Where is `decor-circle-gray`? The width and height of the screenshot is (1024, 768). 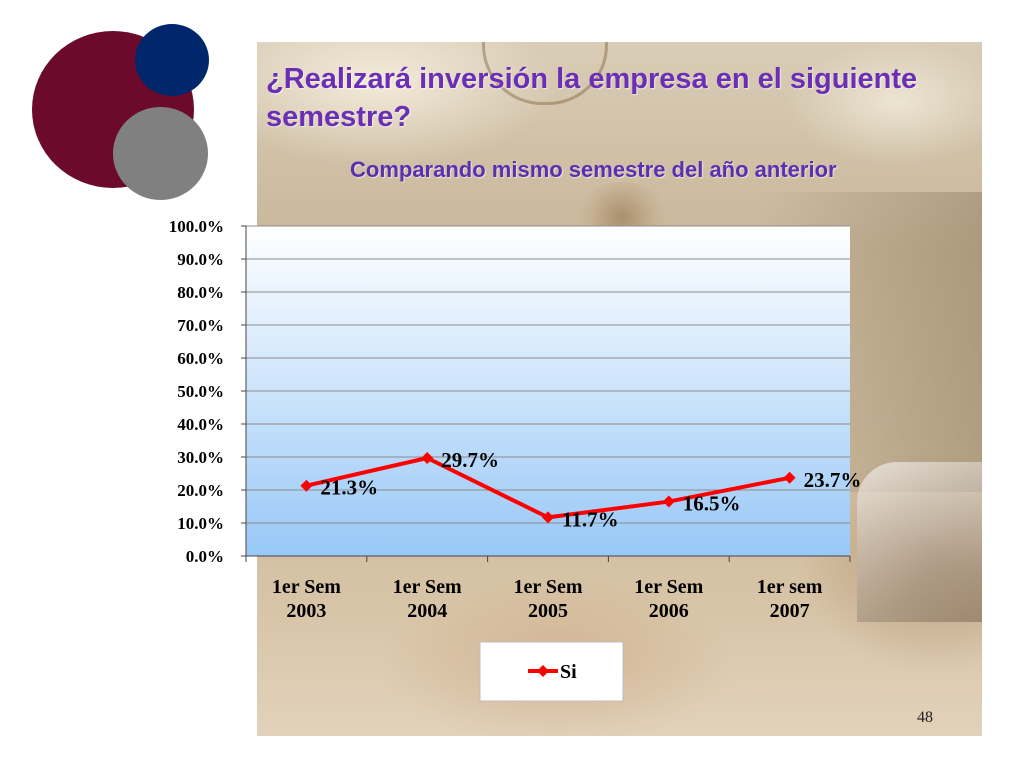 decor-circle-gray is located at coordinates (160, 153).